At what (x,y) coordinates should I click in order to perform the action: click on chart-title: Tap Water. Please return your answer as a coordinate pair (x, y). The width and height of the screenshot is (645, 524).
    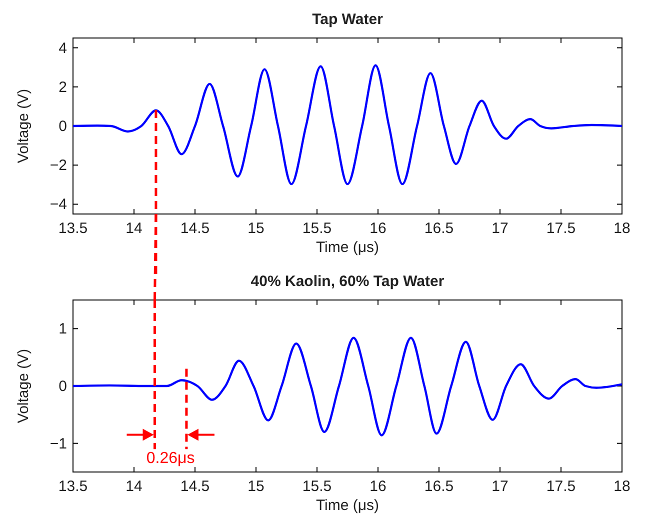
    Looking at the image, I should click on (348, 19).